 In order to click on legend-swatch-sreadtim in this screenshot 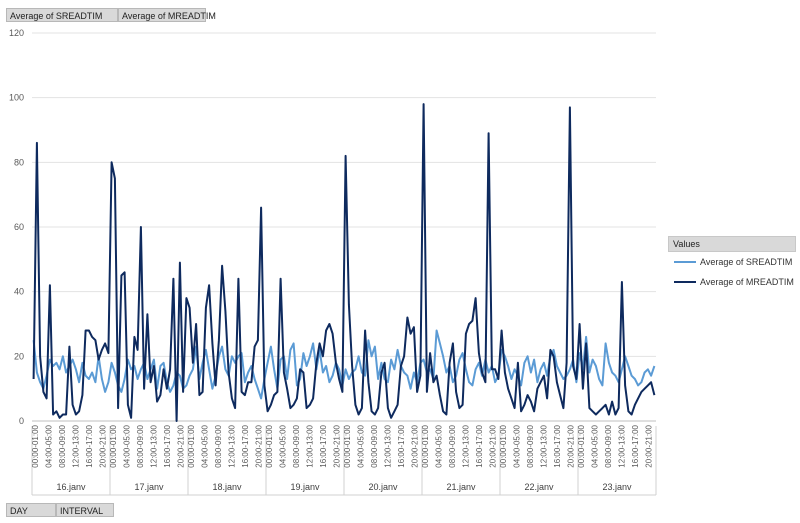, I will do `click(685, 262)`.